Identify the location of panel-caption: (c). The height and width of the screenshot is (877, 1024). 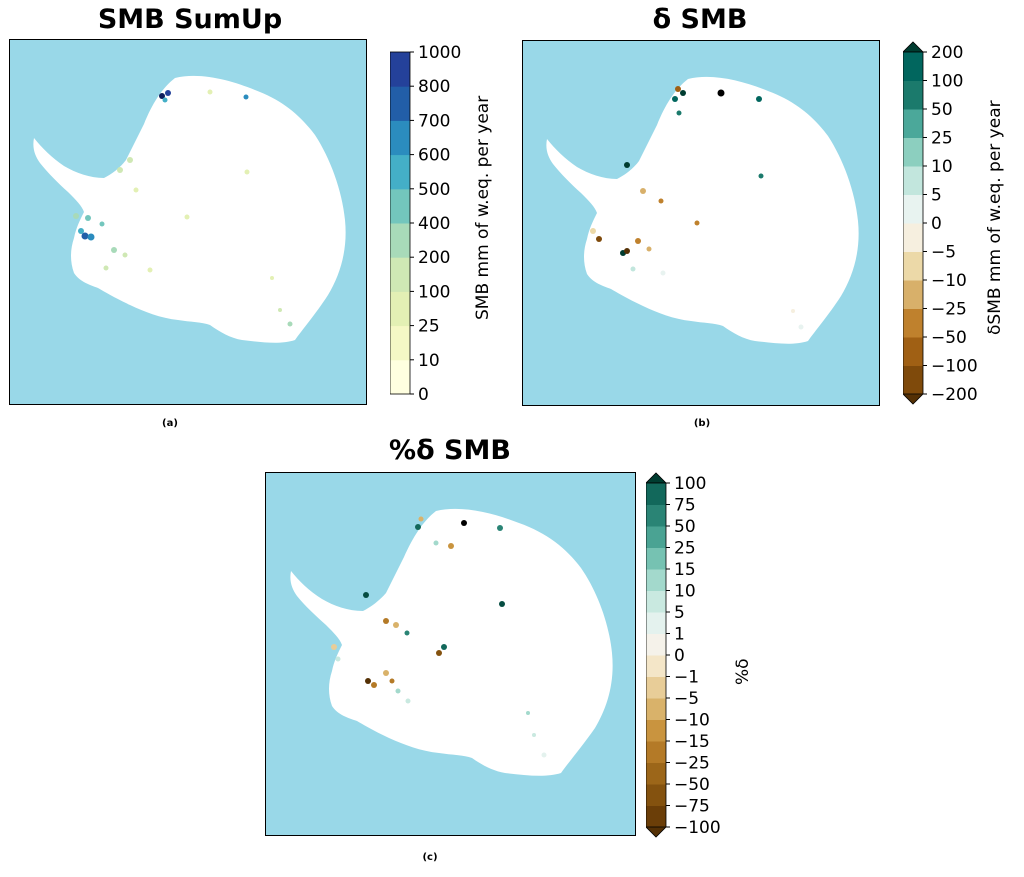
(430, 857).